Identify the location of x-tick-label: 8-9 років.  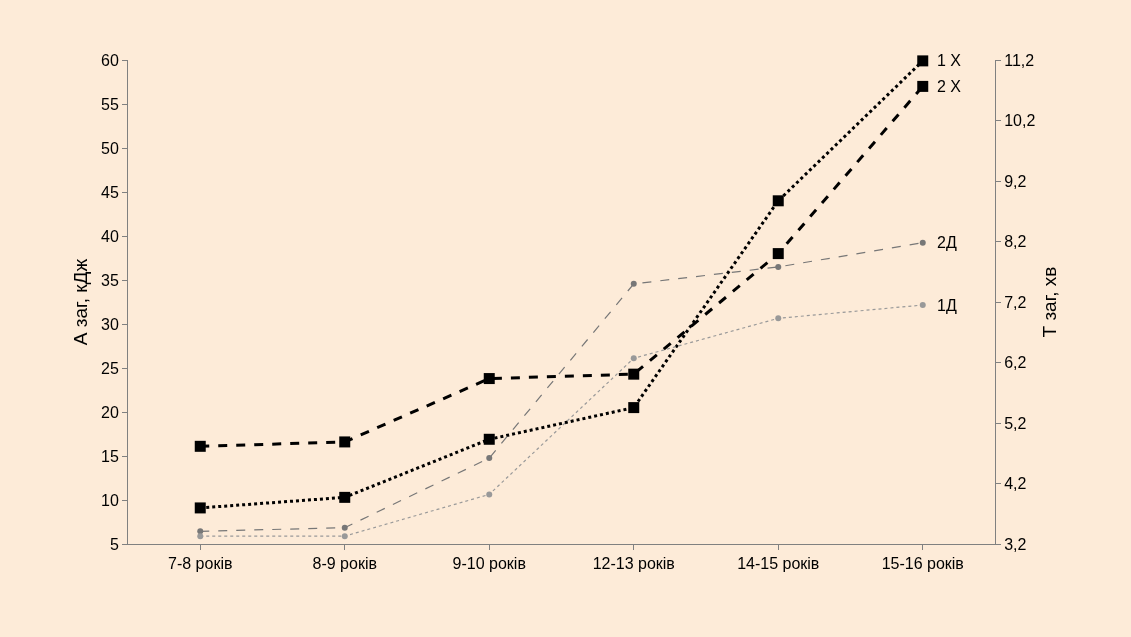
(344, 564).